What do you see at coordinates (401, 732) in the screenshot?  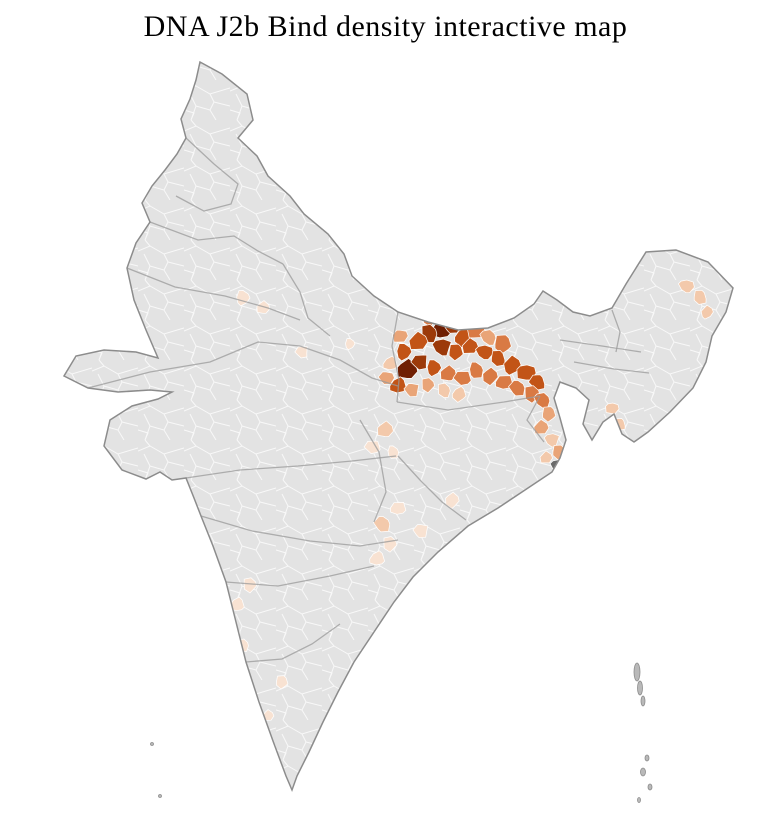 I see `islands-layer` at bounding box center [401, 732].